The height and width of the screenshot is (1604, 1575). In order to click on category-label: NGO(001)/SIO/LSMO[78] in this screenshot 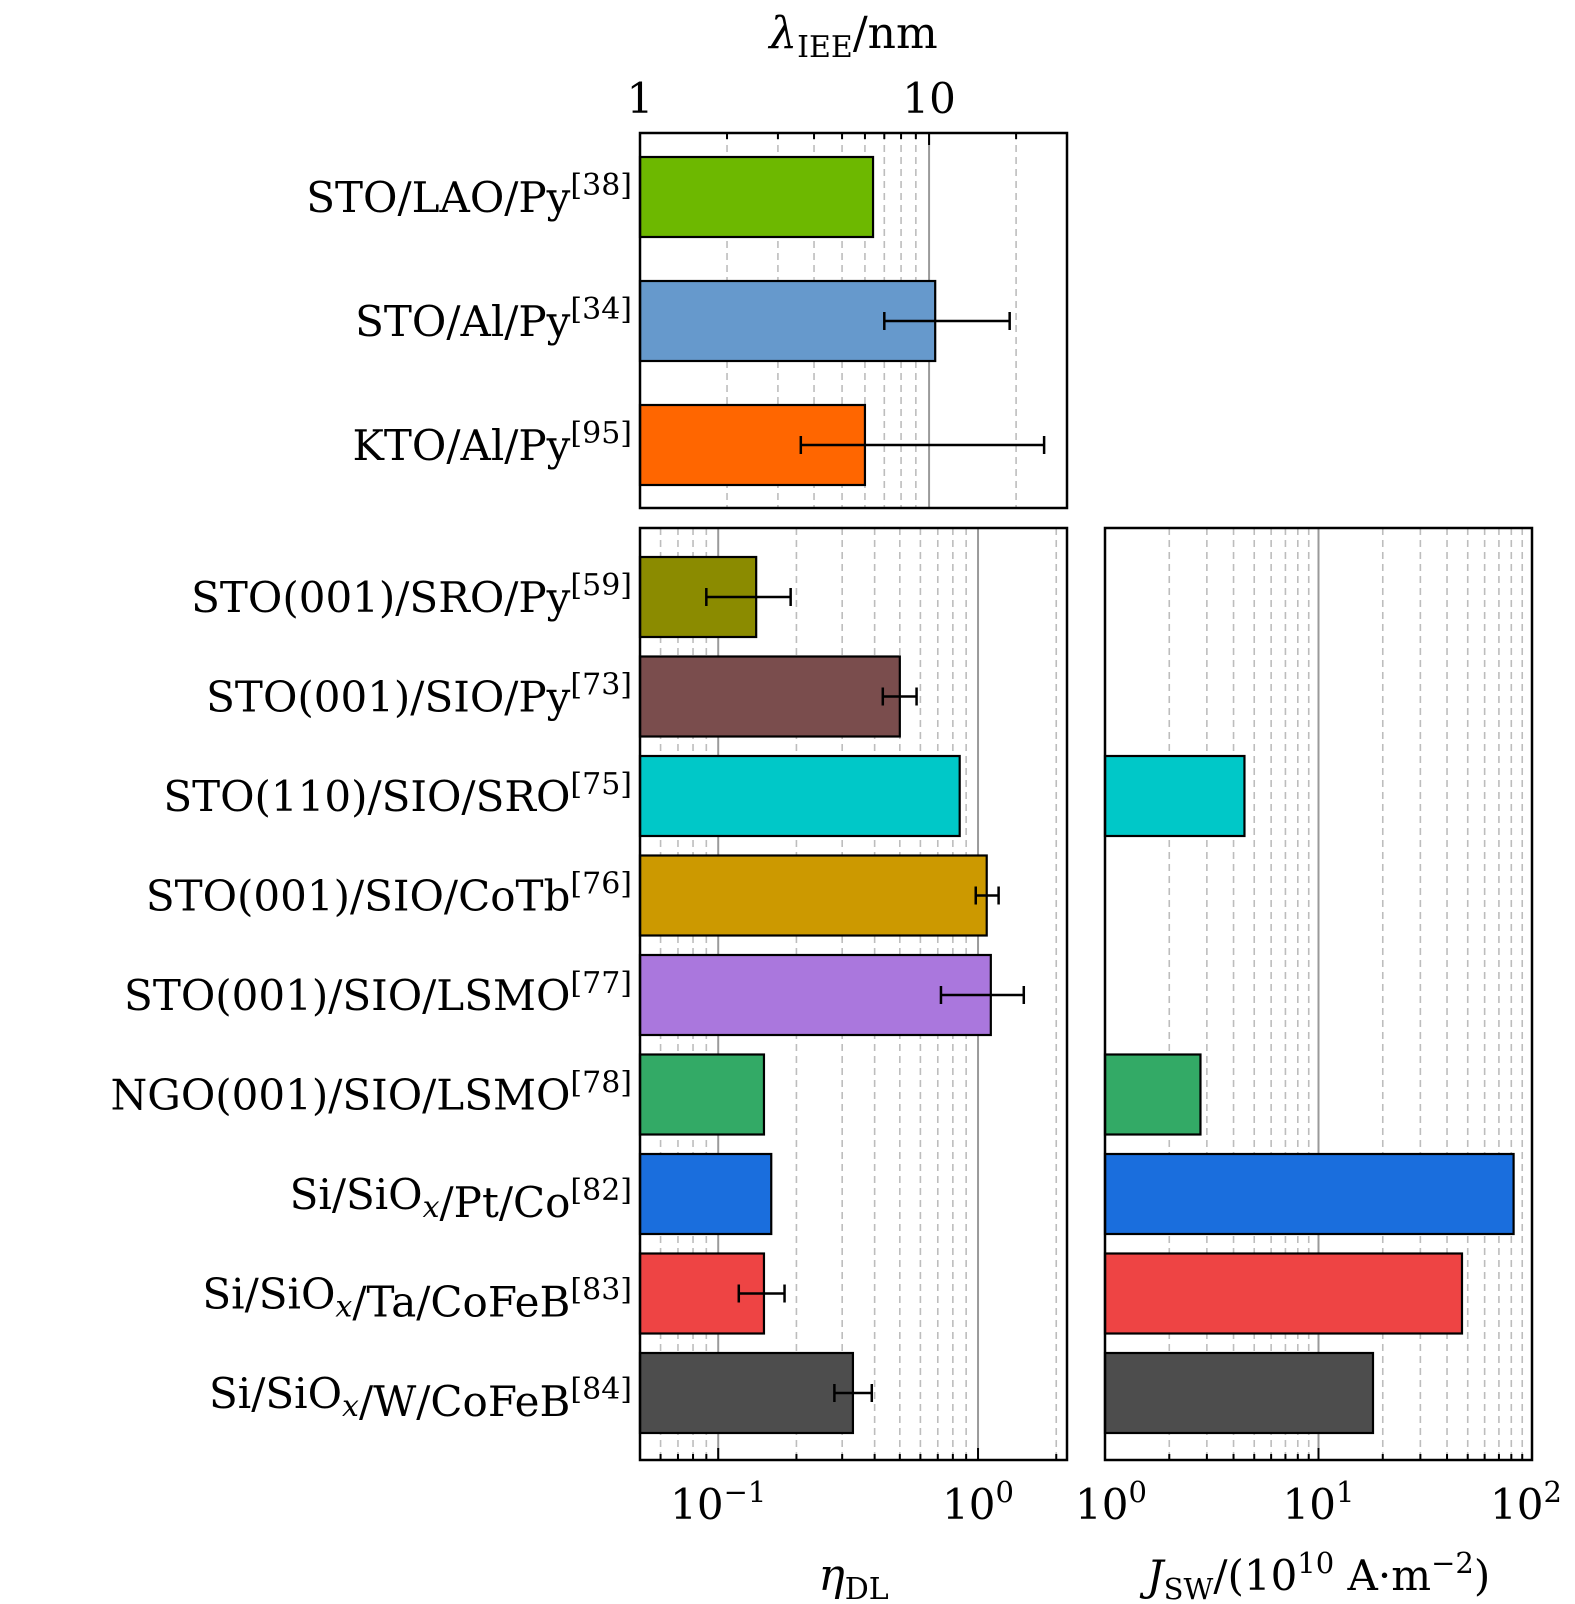, I will do `click(371, 1093)`.